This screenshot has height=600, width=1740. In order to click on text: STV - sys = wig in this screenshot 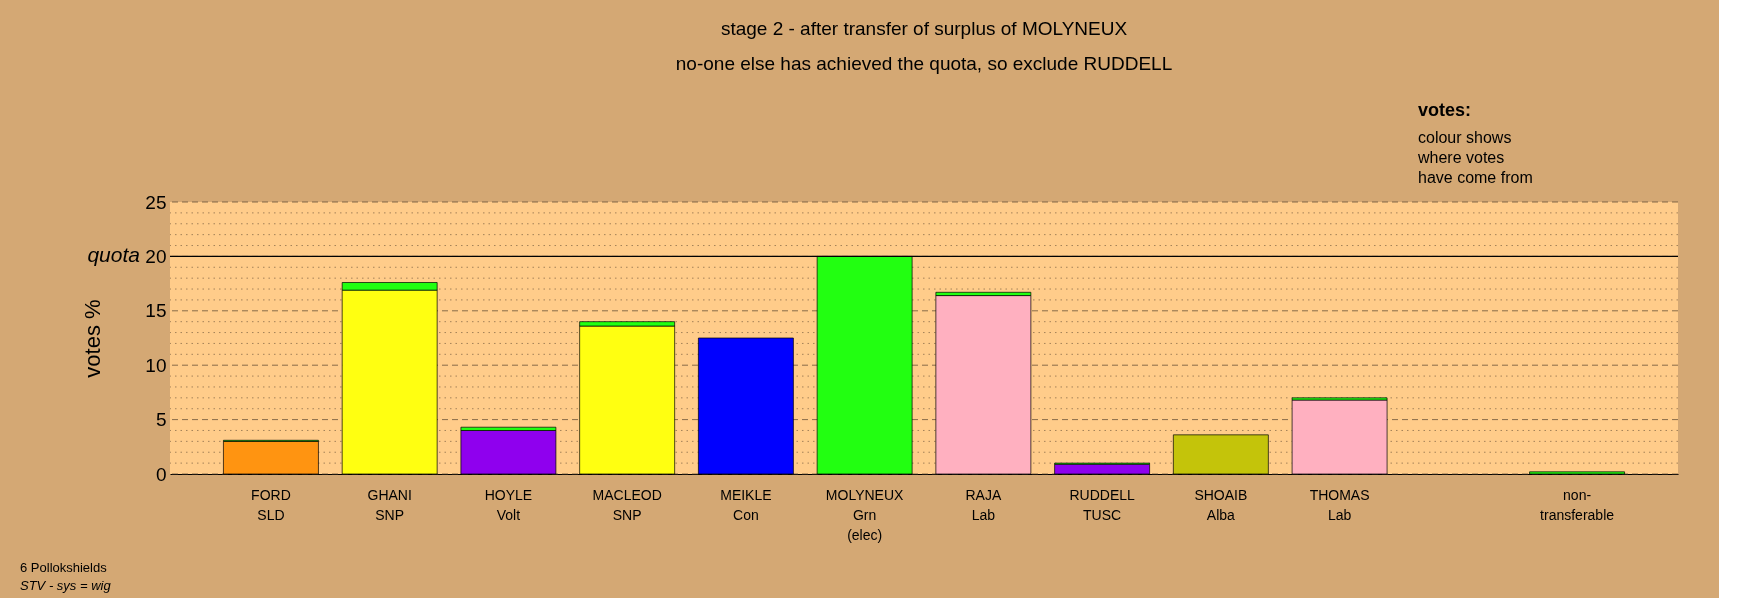, I will do `click(66, 585)`.